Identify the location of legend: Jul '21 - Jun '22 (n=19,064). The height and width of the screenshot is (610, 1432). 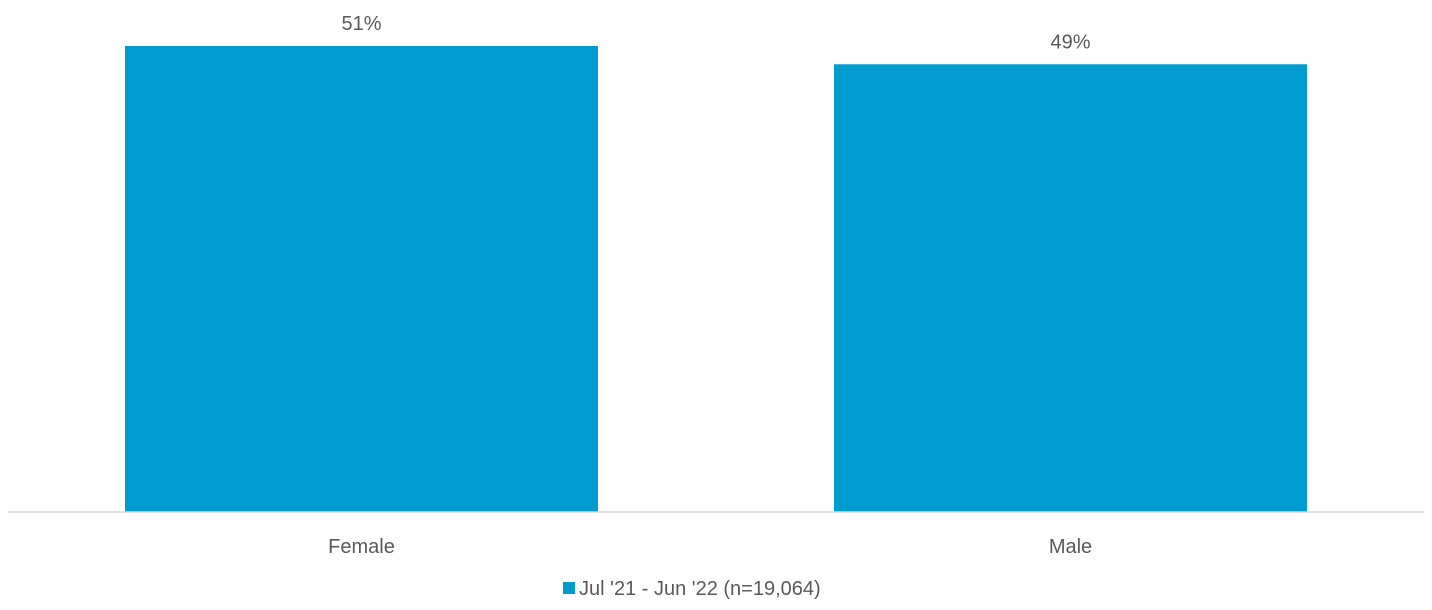
(692, 589).